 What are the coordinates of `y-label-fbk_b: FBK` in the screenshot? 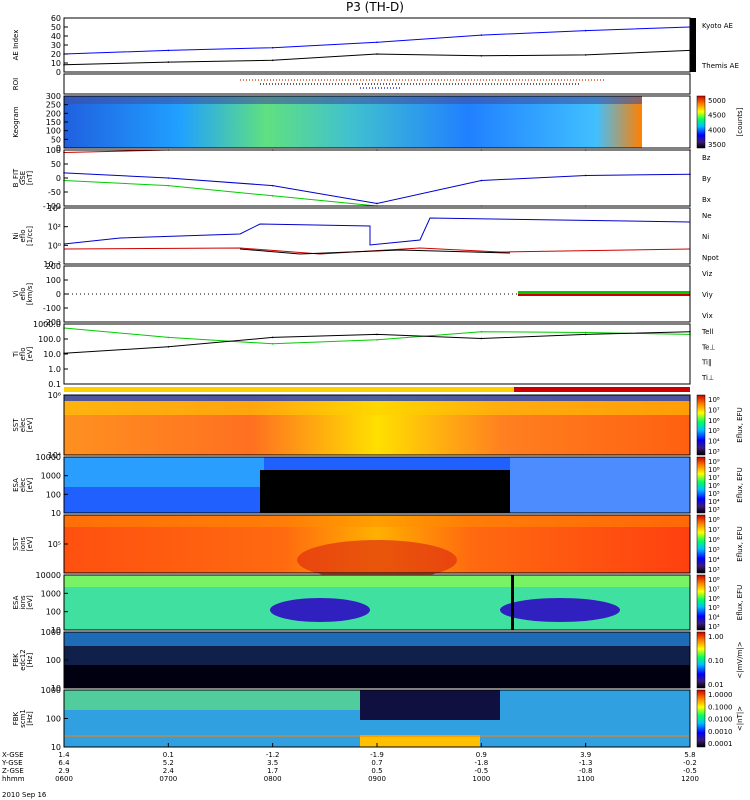 It's located at (16, 718).